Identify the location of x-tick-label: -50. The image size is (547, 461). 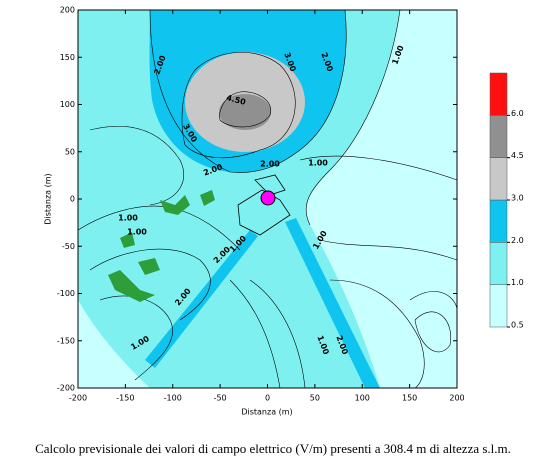
(220, 398).